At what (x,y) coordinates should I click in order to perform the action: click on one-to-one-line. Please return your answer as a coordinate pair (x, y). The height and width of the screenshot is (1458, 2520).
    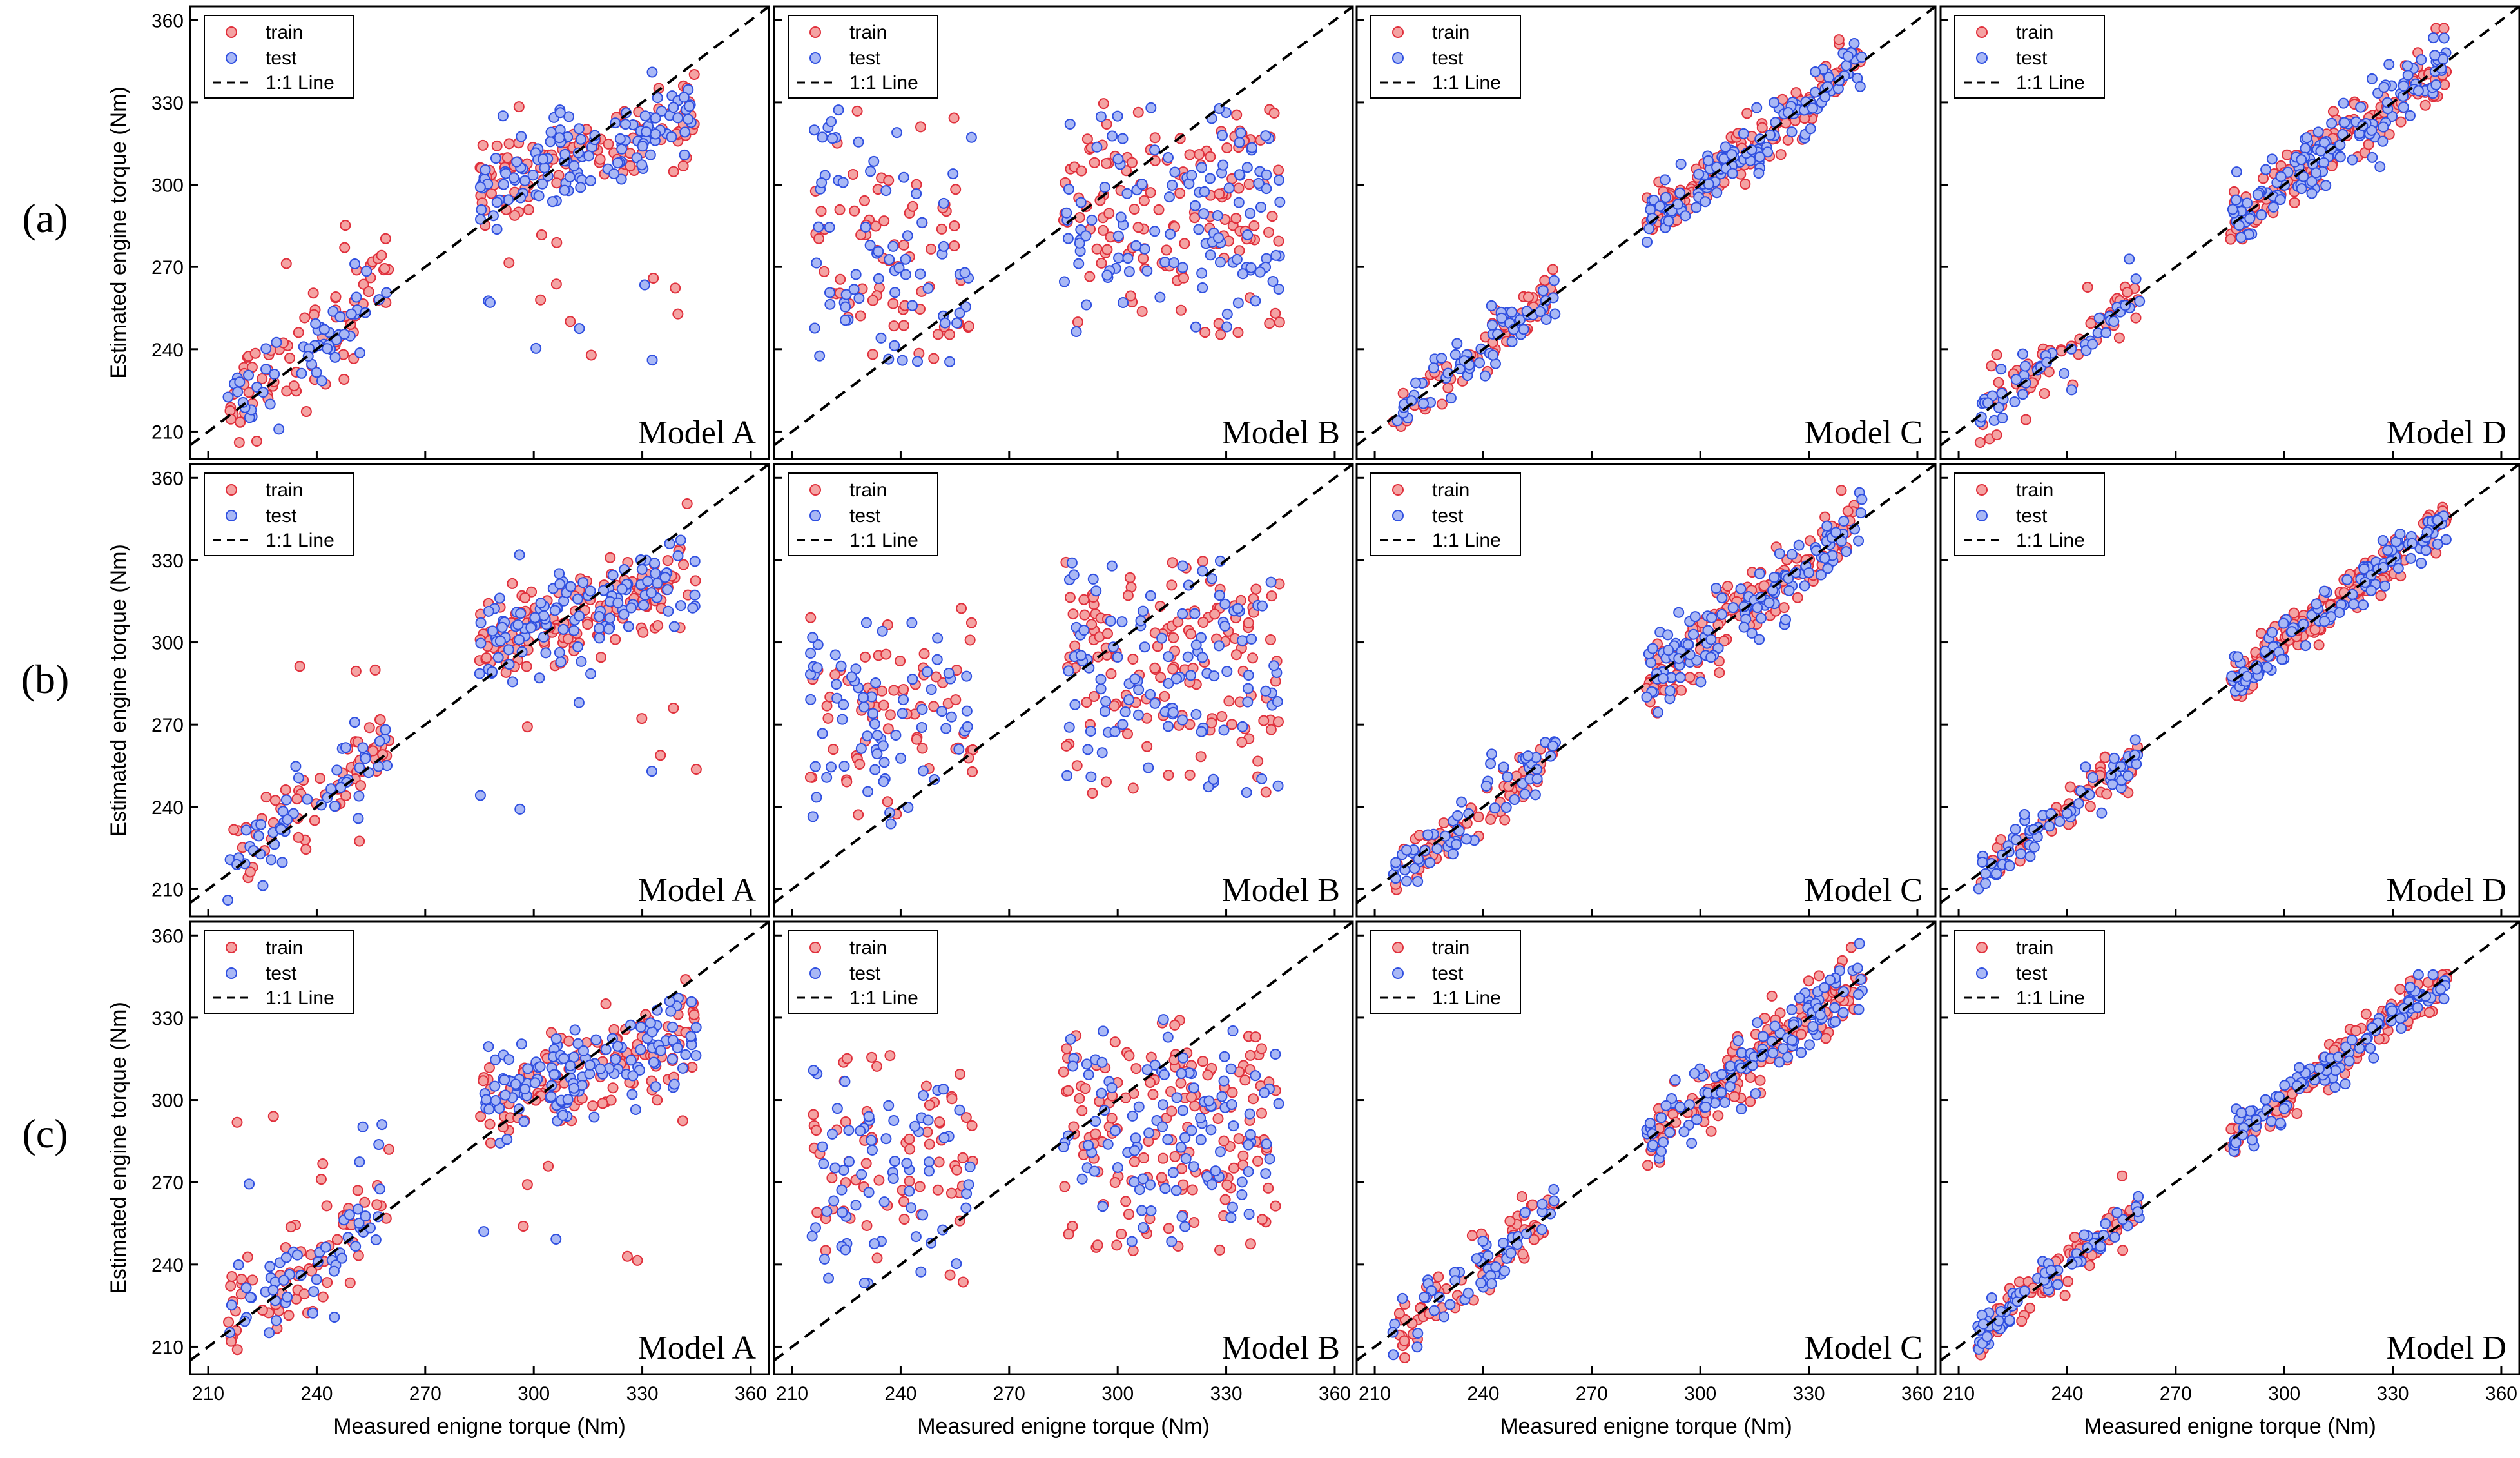
    Looking at the image, I should click on (1646, 226).